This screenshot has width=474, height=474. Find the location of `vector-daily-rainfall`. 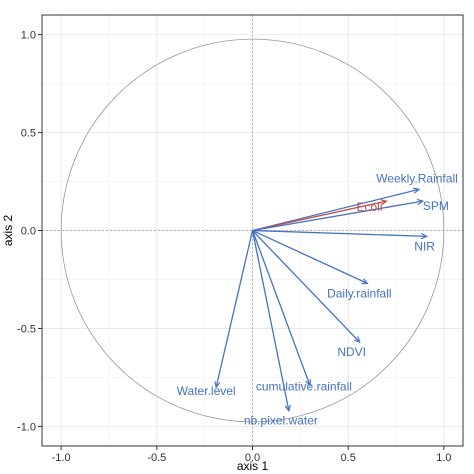

vector-daily-rainfall is located at coordinates (310, 256).